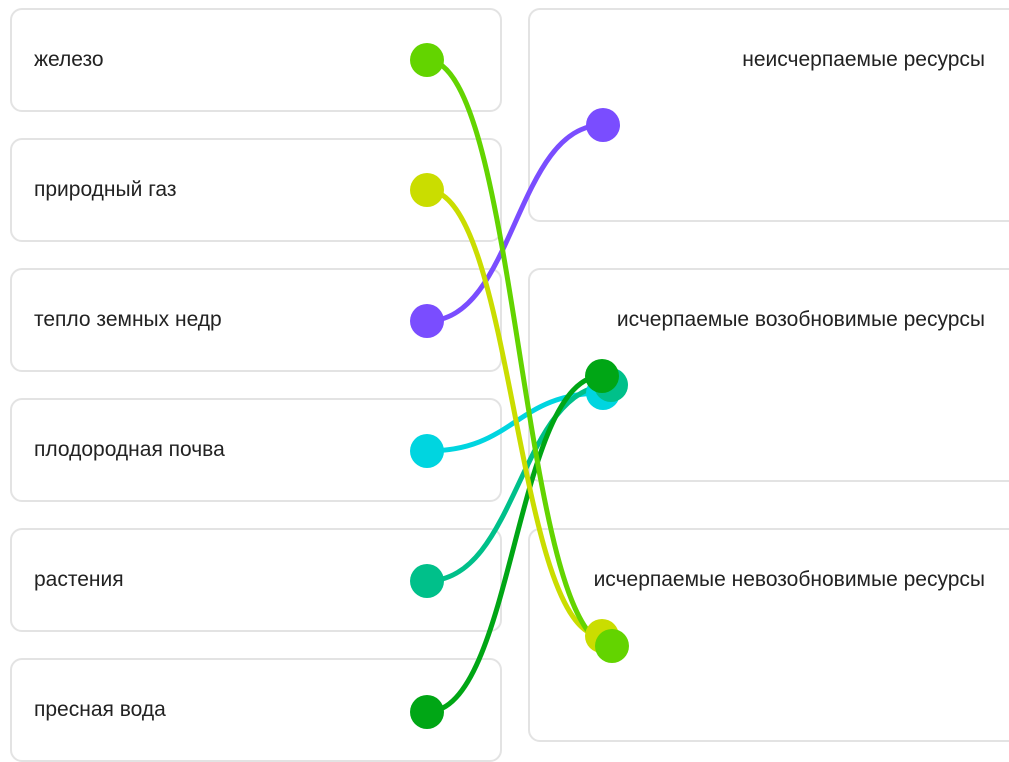 Image resolution: width=1009 pixels, height=762 pixels. What do you see at coordinates (863, 59) in the screenshot?
I see `right-card-label: неисчерпаемые ресурсы` at bounding box center [863, 59].